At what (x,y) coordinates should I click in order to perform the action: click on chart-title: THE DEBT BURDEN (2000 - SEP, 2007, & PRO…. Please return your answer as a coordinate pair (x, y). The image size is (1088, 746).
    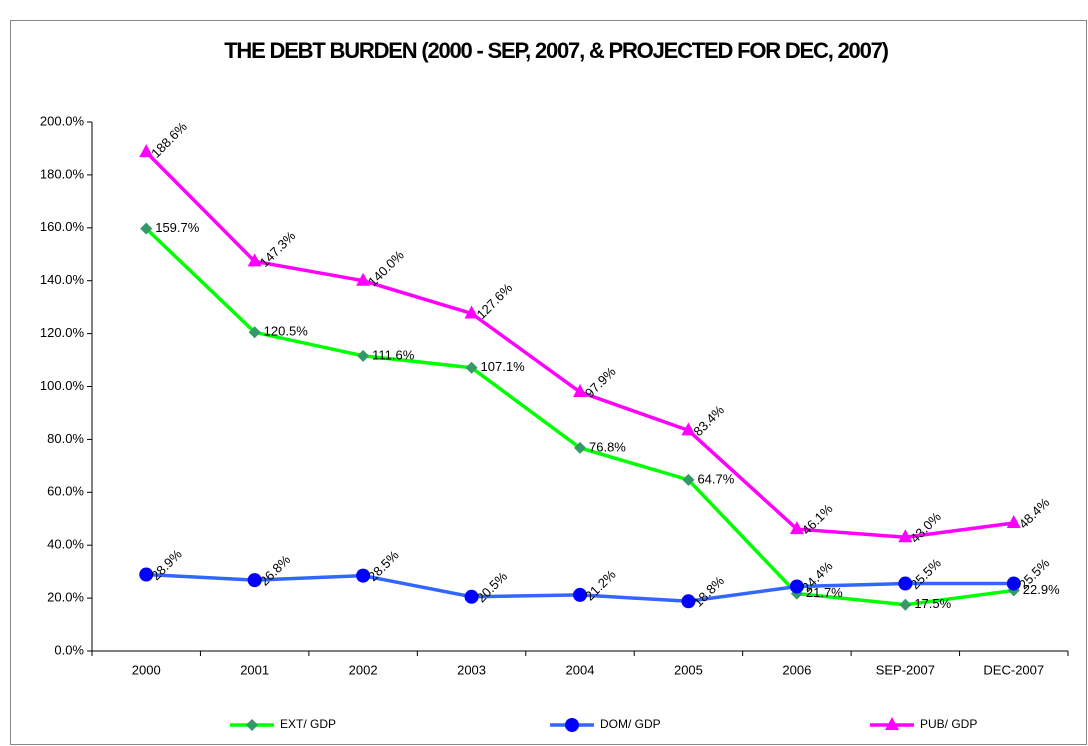
    Looking at the image, I should click on (556, 50).